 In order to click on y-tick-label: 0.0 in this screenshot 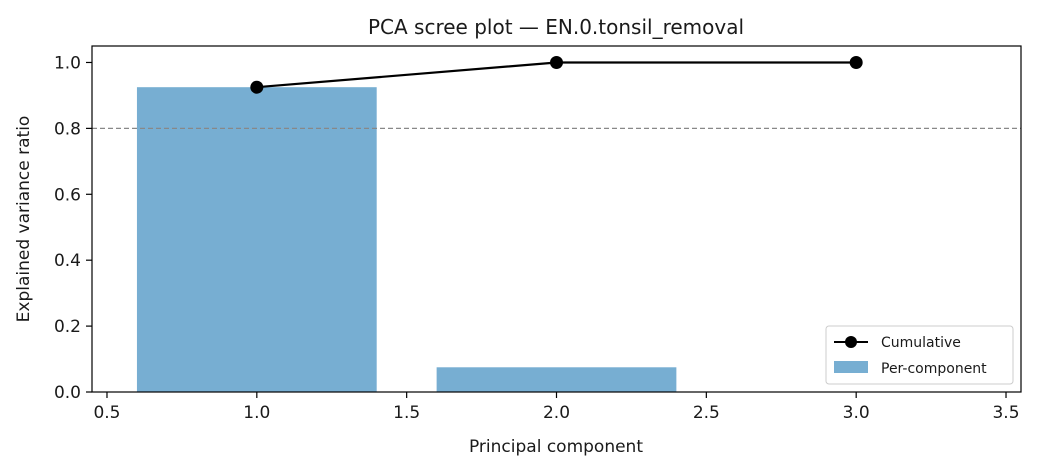, I will do `click(67, 393)`.